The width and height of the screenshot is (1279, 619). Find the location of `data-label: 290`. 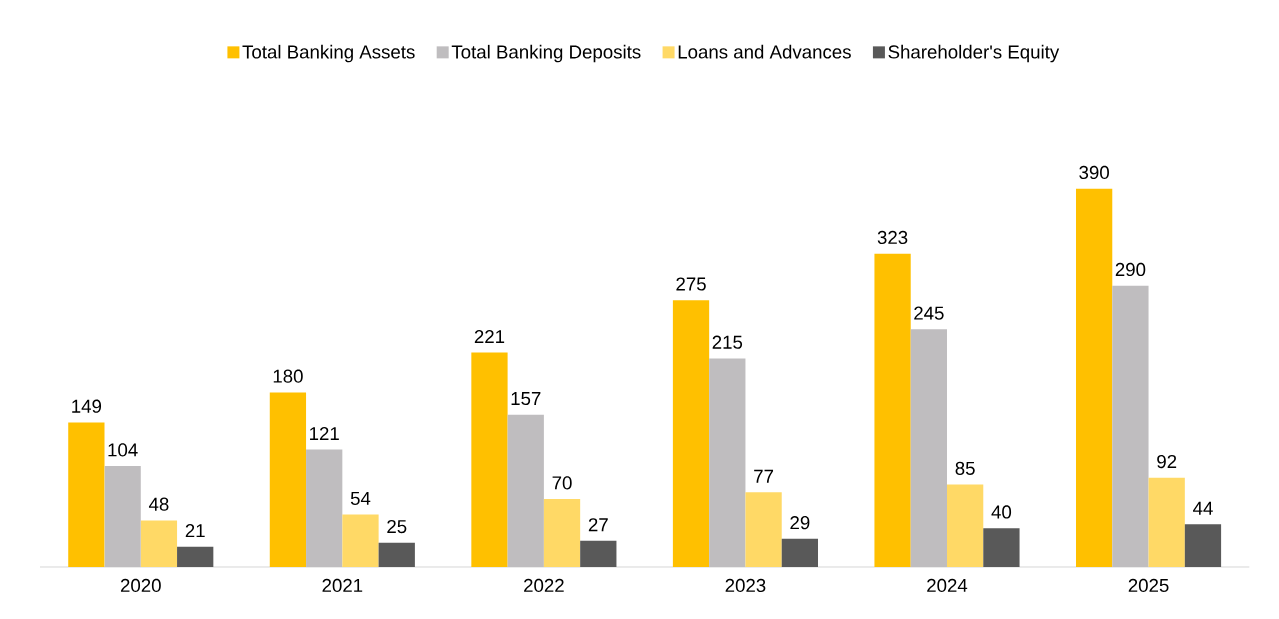

data-label: 290 is located at coordinates (1130, 269).